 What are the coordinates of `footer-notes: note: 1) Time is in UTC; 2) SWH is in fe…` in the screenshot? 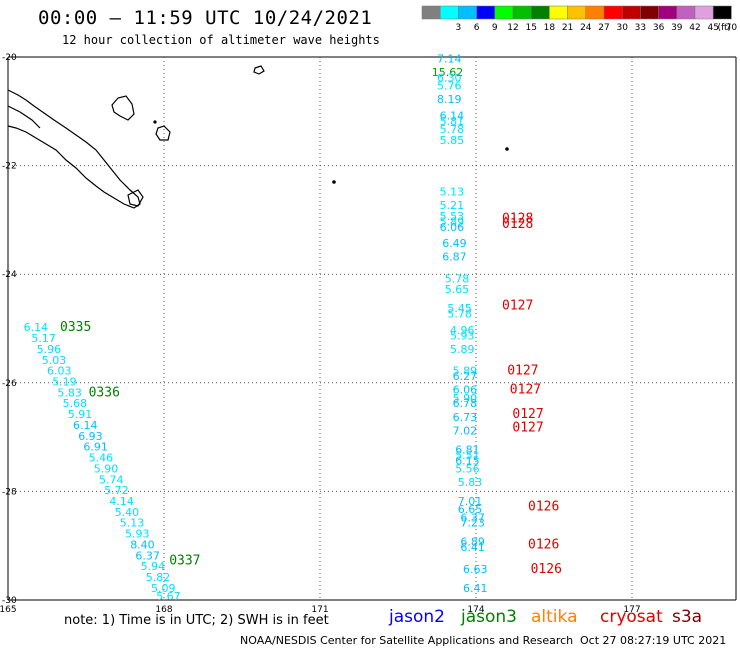 It's located at (196, 620).